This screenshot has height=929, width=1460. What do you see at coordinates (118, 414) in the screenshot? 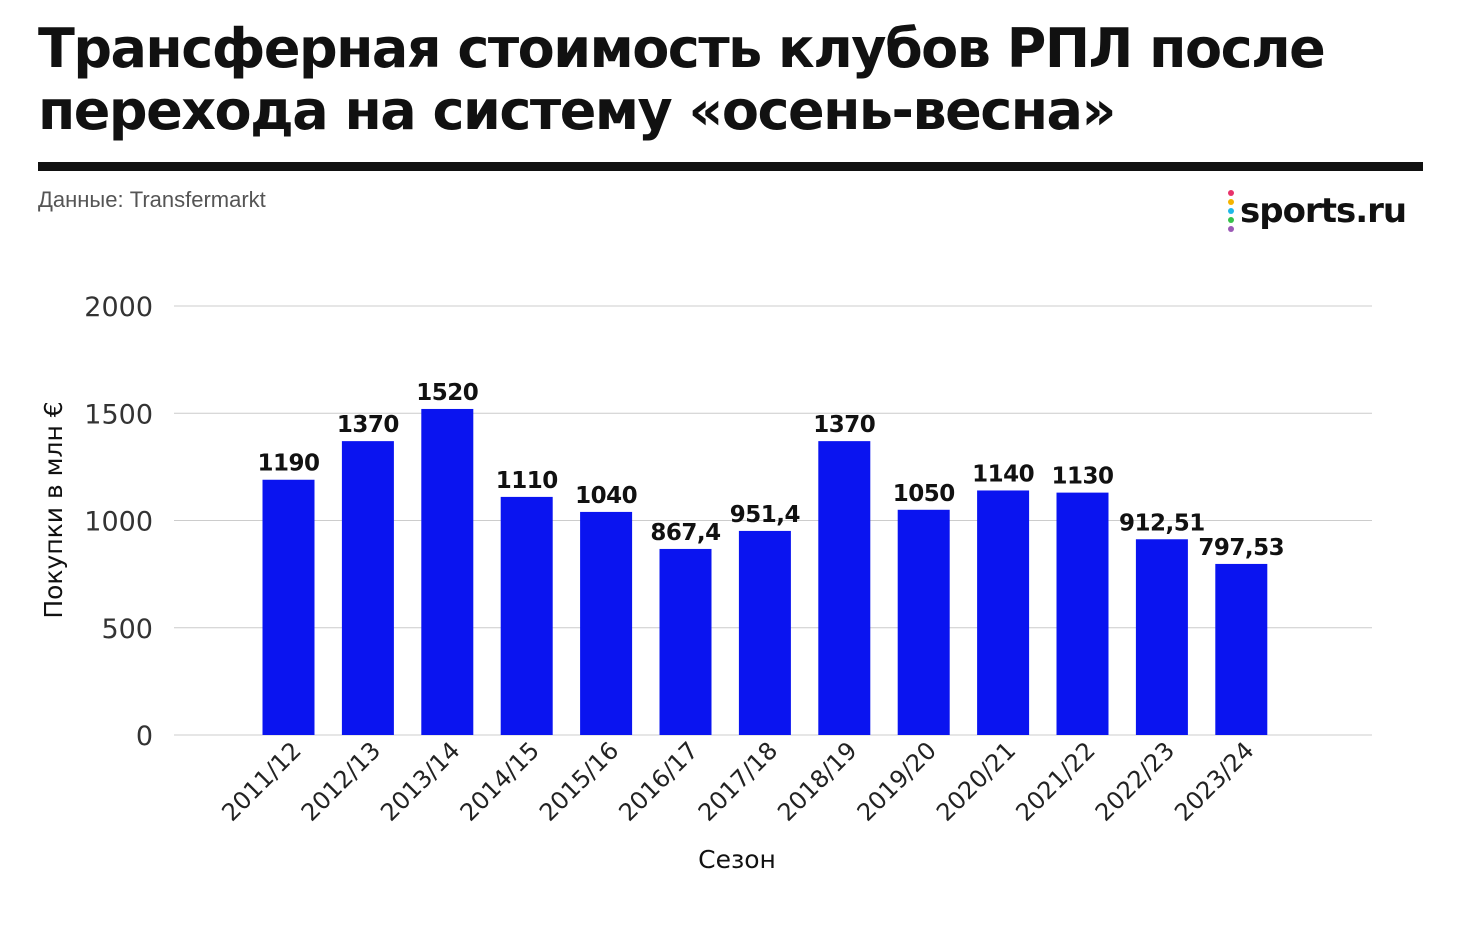
I see `y-tick-label: 1500` at bounding box center [118, 414].